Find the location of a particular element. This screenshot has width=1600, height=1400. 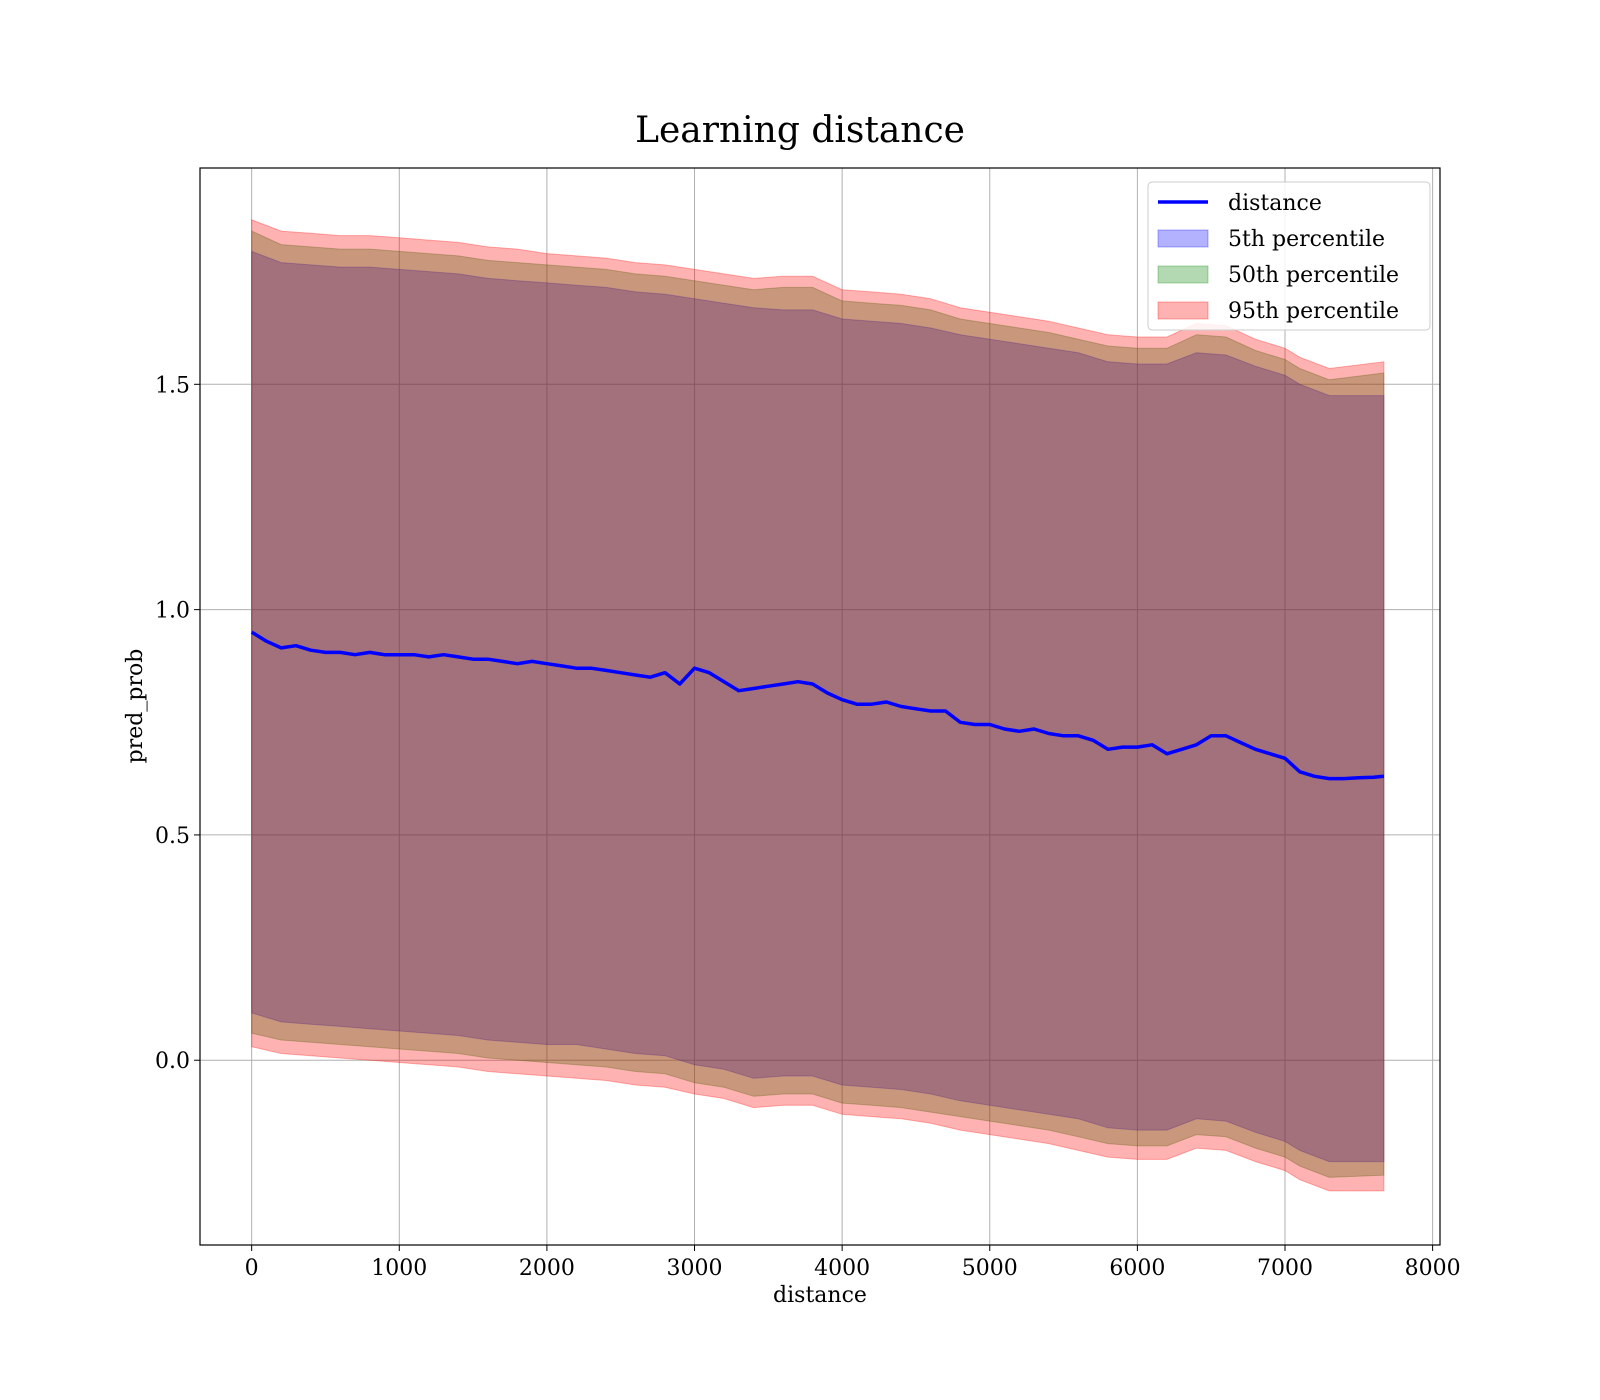

x-tick-label: 1000 is located at coordinates (399, 1268).